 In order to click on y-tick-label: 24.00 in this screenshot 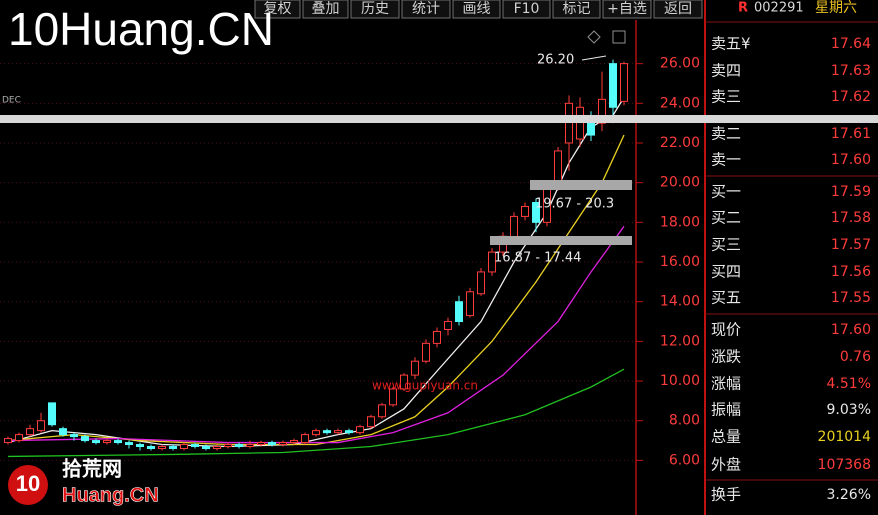, I will do `click(680, 103)`.